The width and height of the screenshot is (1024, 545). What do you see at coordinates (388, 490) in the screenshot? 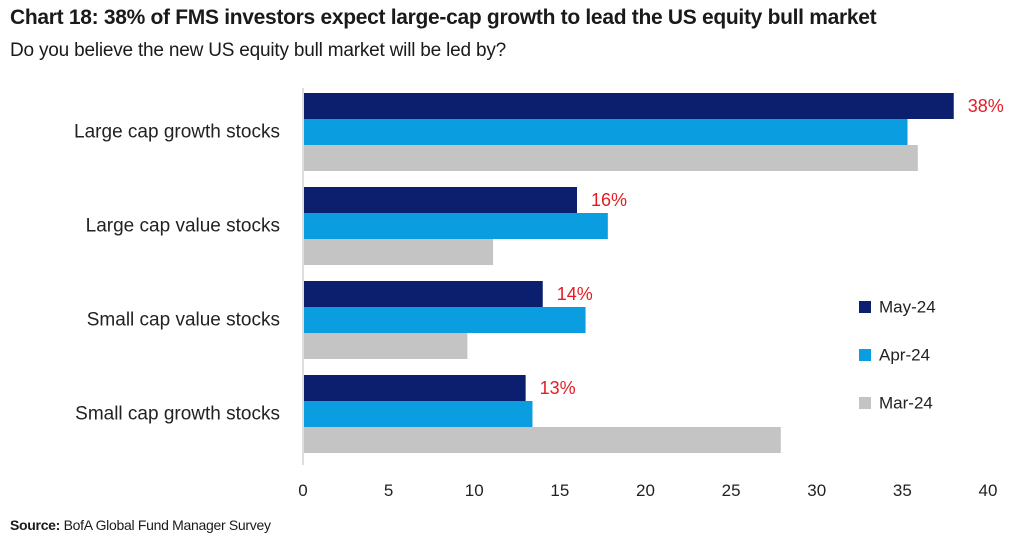
I see `x-tick-label: 5` at bounding box center [388, 490].